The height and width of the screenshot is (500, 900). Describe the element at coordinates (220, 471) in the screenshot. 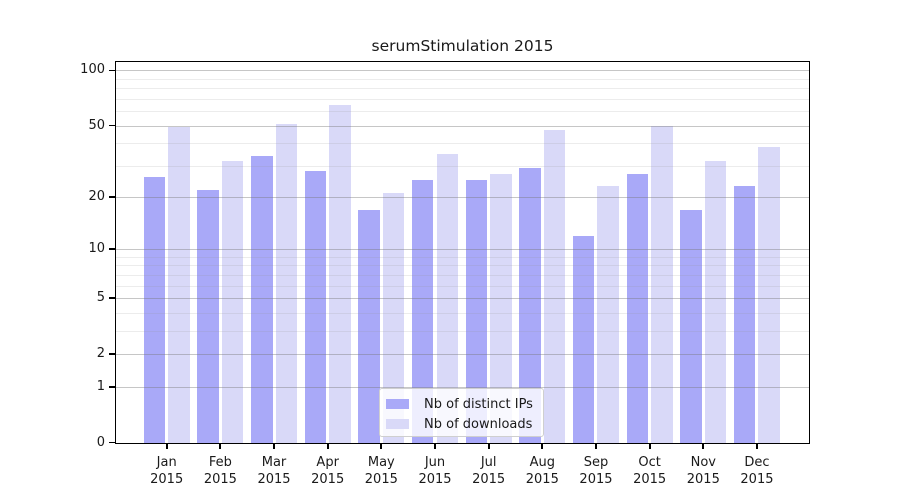

I see `x-tick-label-feb: Feb 2015` at that location.